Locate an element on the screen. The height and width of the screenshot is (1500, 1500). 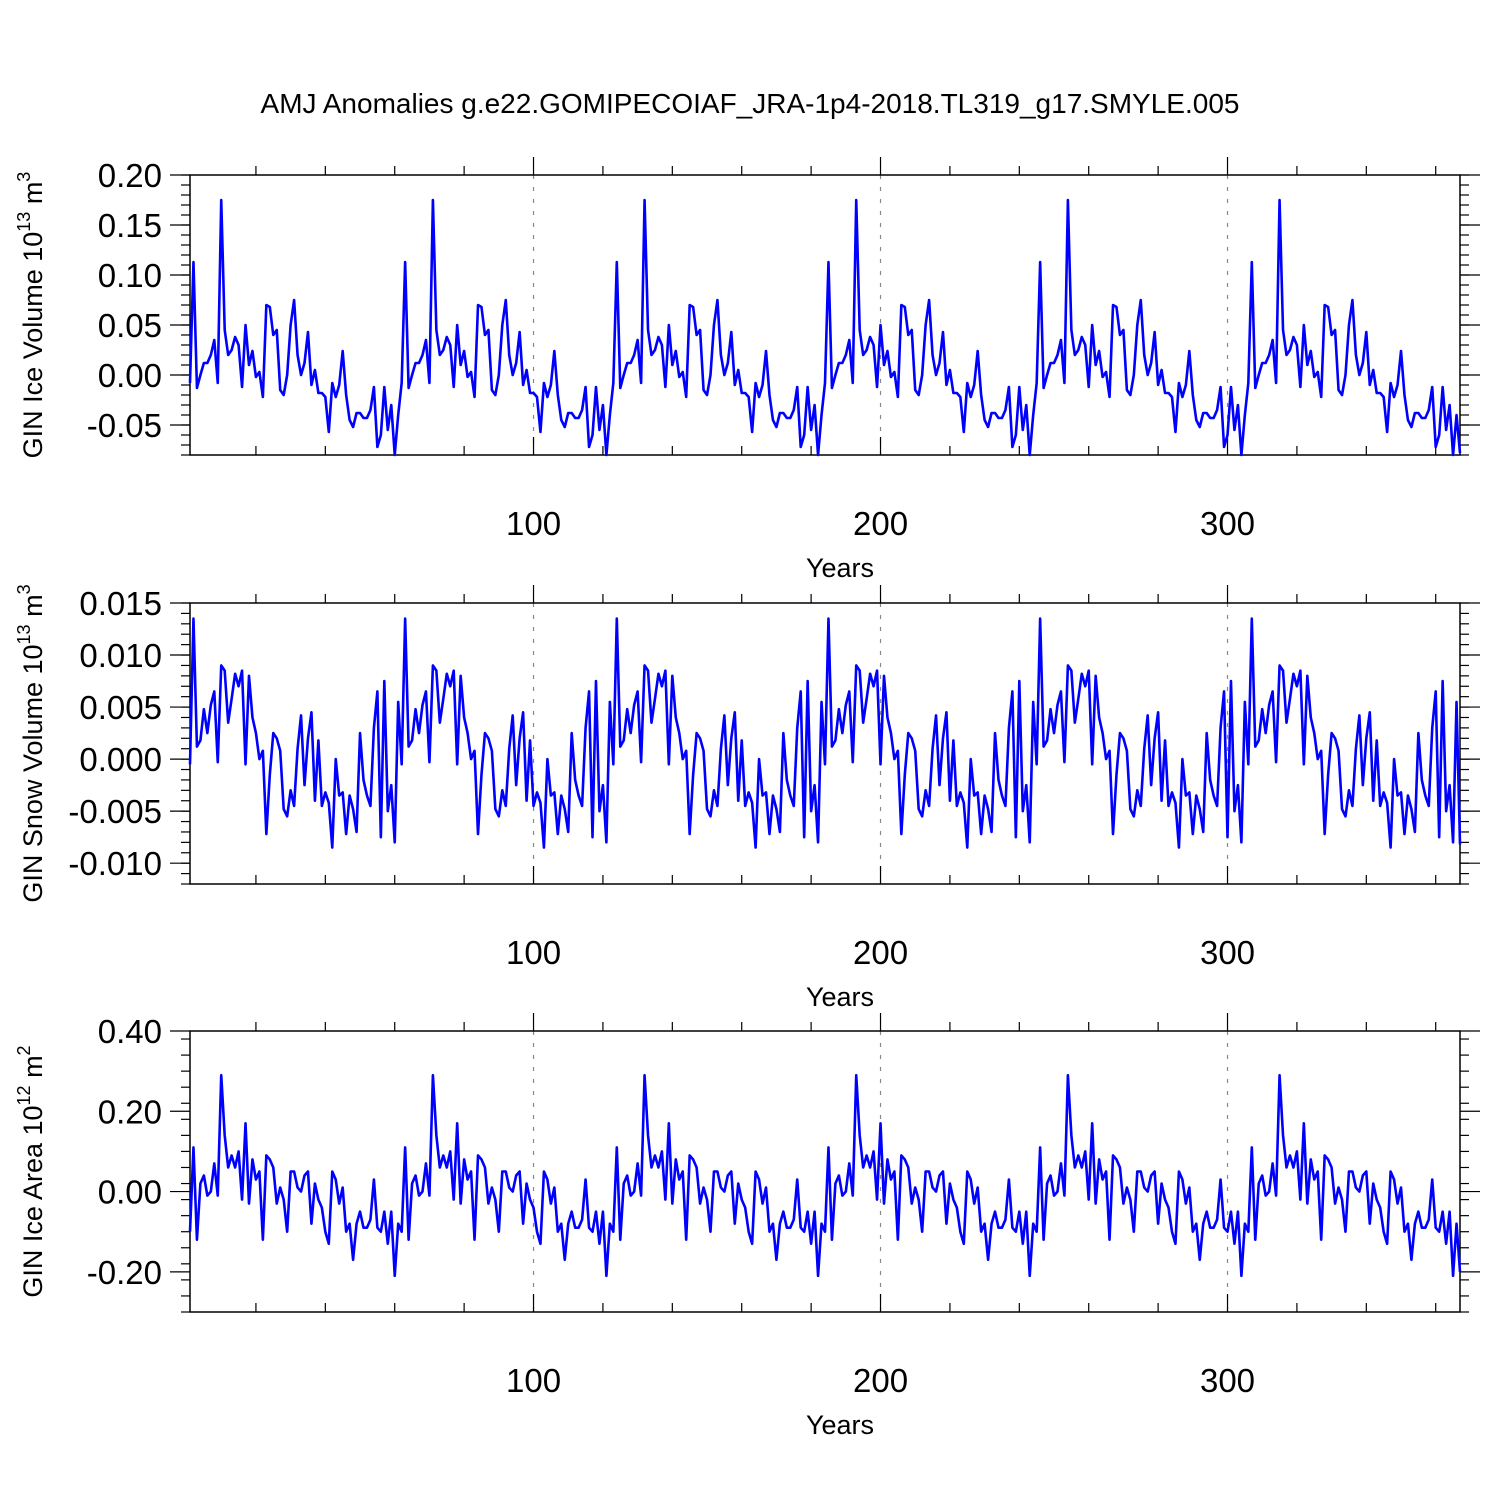
y-tick-label: 0.015 is located at coordinates (120, 603).